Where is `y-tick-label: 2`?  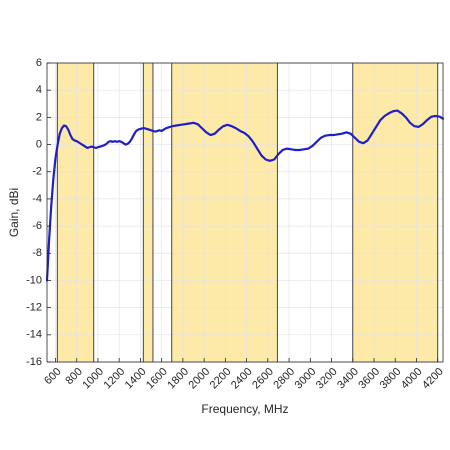
y-tick-label: 2 is located at coordinates (39, 117).